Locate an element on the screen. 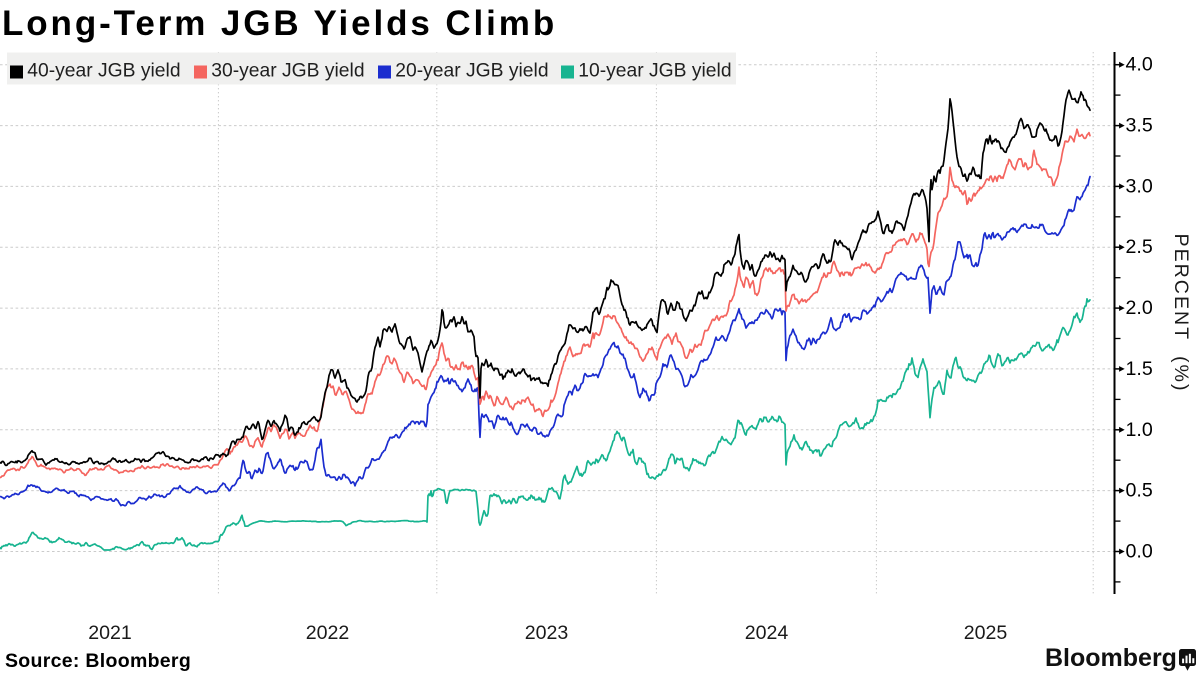 The height and width of the screenshot is (675, 1200). svg-text: 30-year JGB yield is located at coordinates (287, 70).